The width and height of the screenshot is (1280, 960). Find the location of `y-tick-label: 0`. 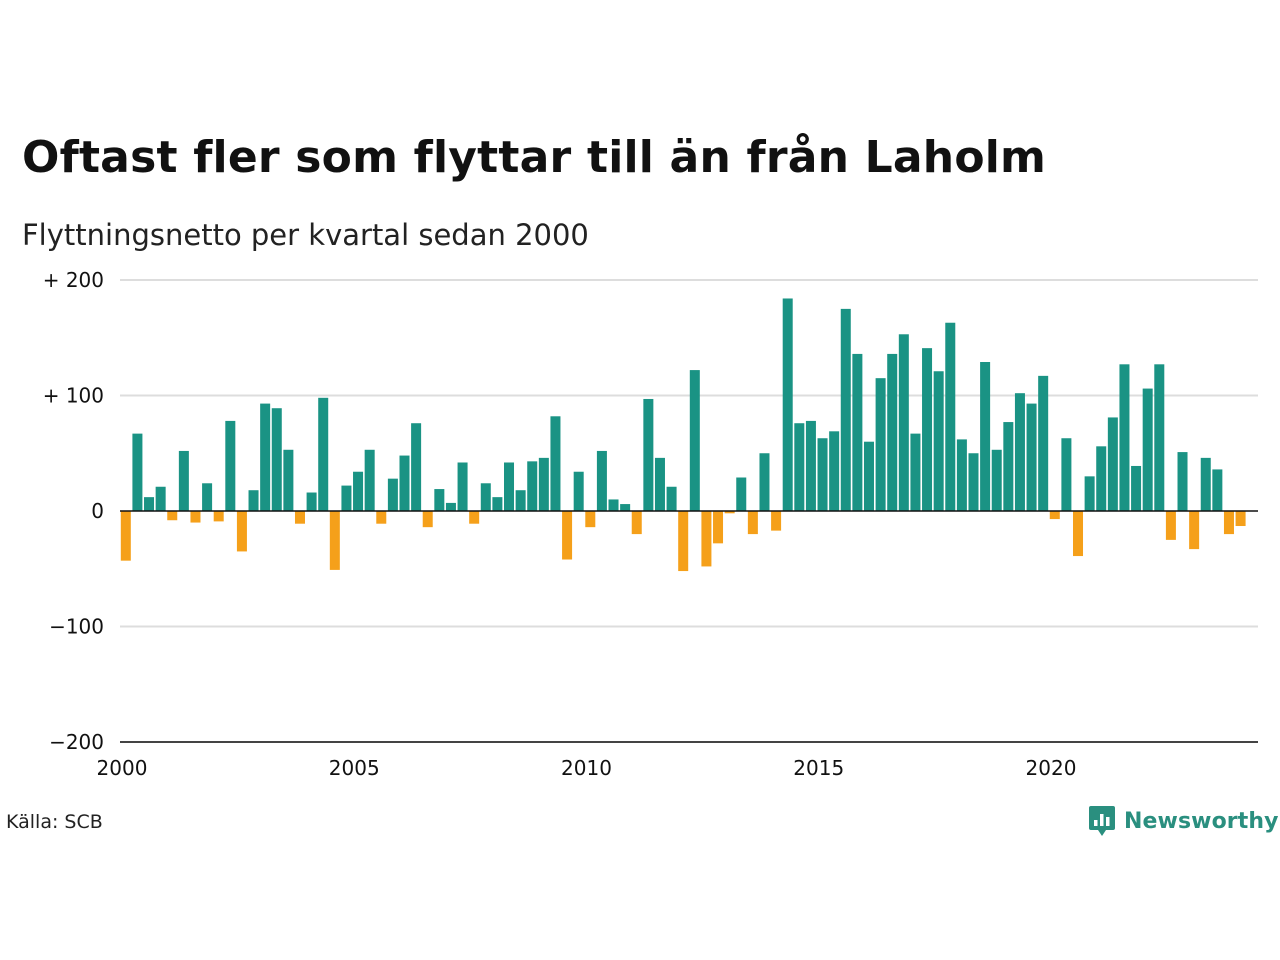

y-tick-label: 0 is located at coordinates (97, 511).